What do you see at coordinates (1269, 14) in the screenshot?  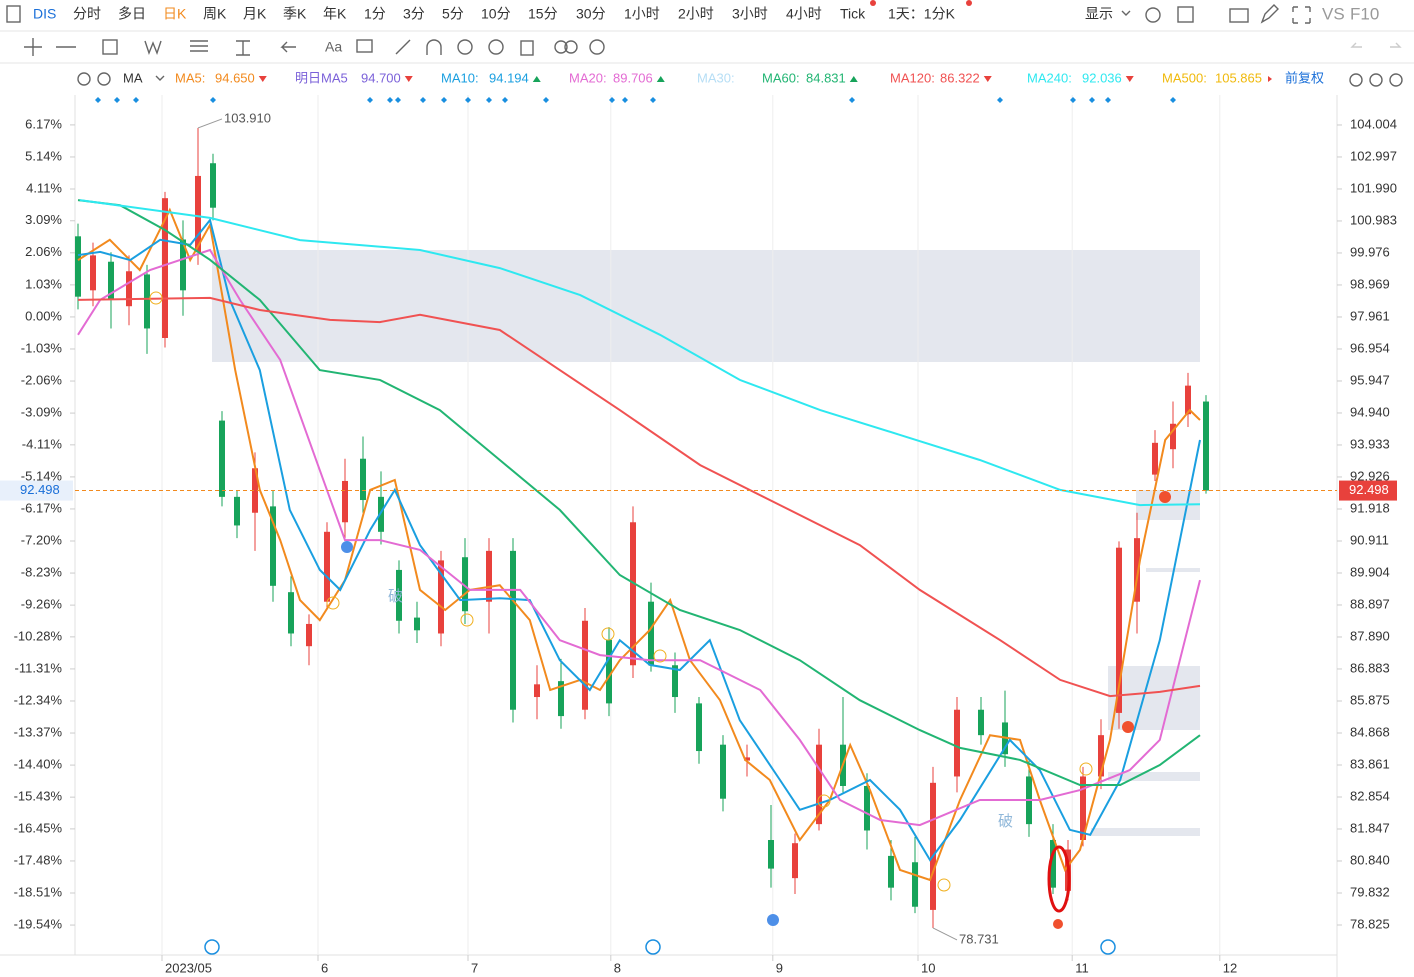 I see `pen-icon` at bounding box center [1269, 14].